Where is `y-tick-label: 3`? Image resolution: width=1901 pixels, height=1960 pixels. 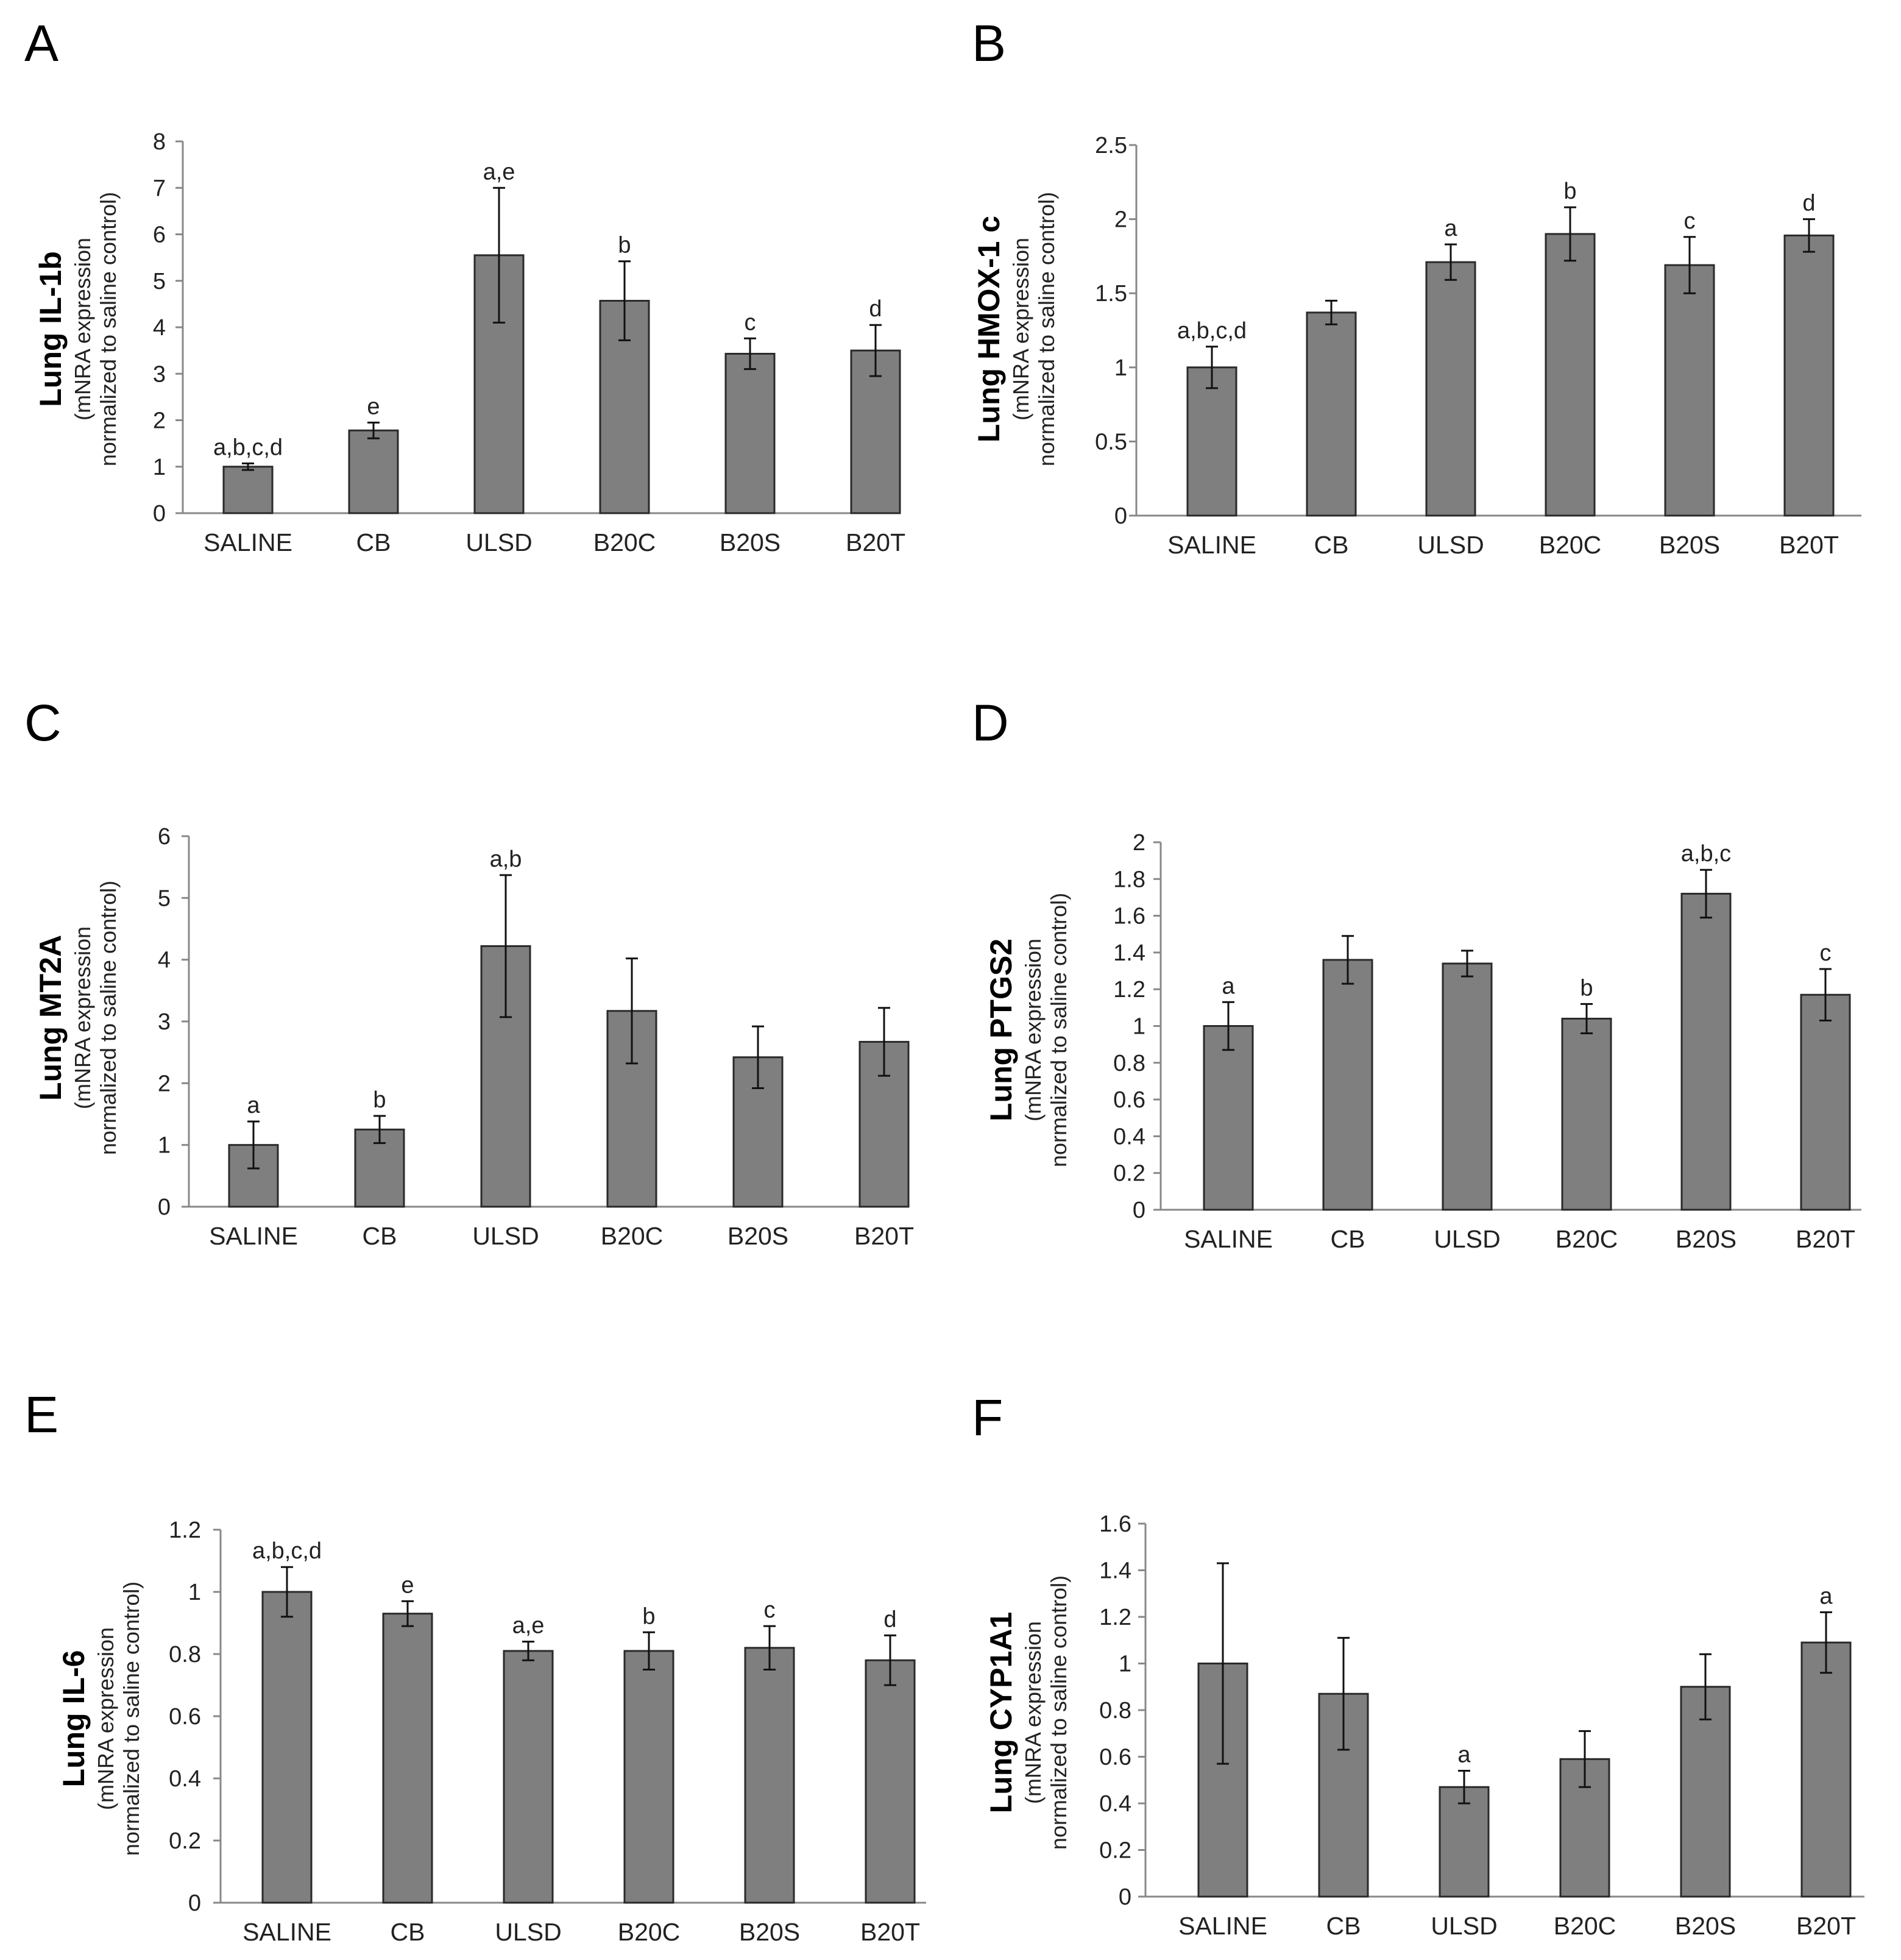
y-tick-label: 3 is located at coordinates (164, 1022).